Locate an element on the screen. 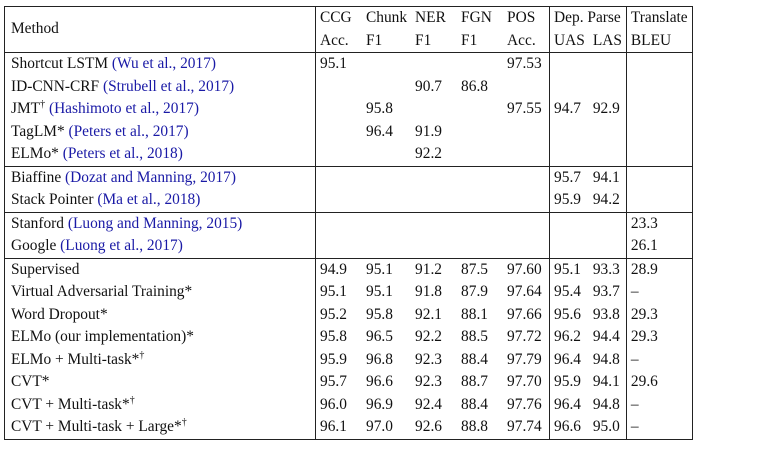  header-uas: UAS is located at coordinates (569, 41).